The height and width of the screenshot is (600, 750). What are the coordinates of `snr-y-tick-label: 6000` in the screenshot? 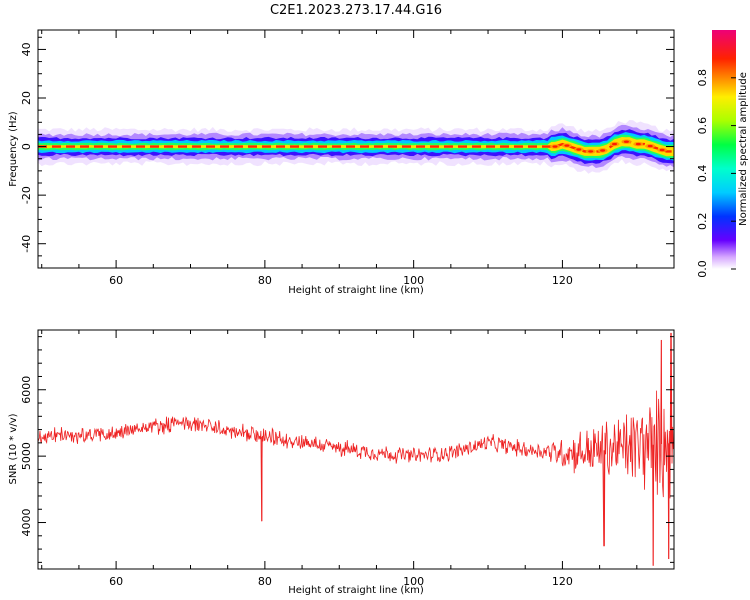 It's located at (26, 390).